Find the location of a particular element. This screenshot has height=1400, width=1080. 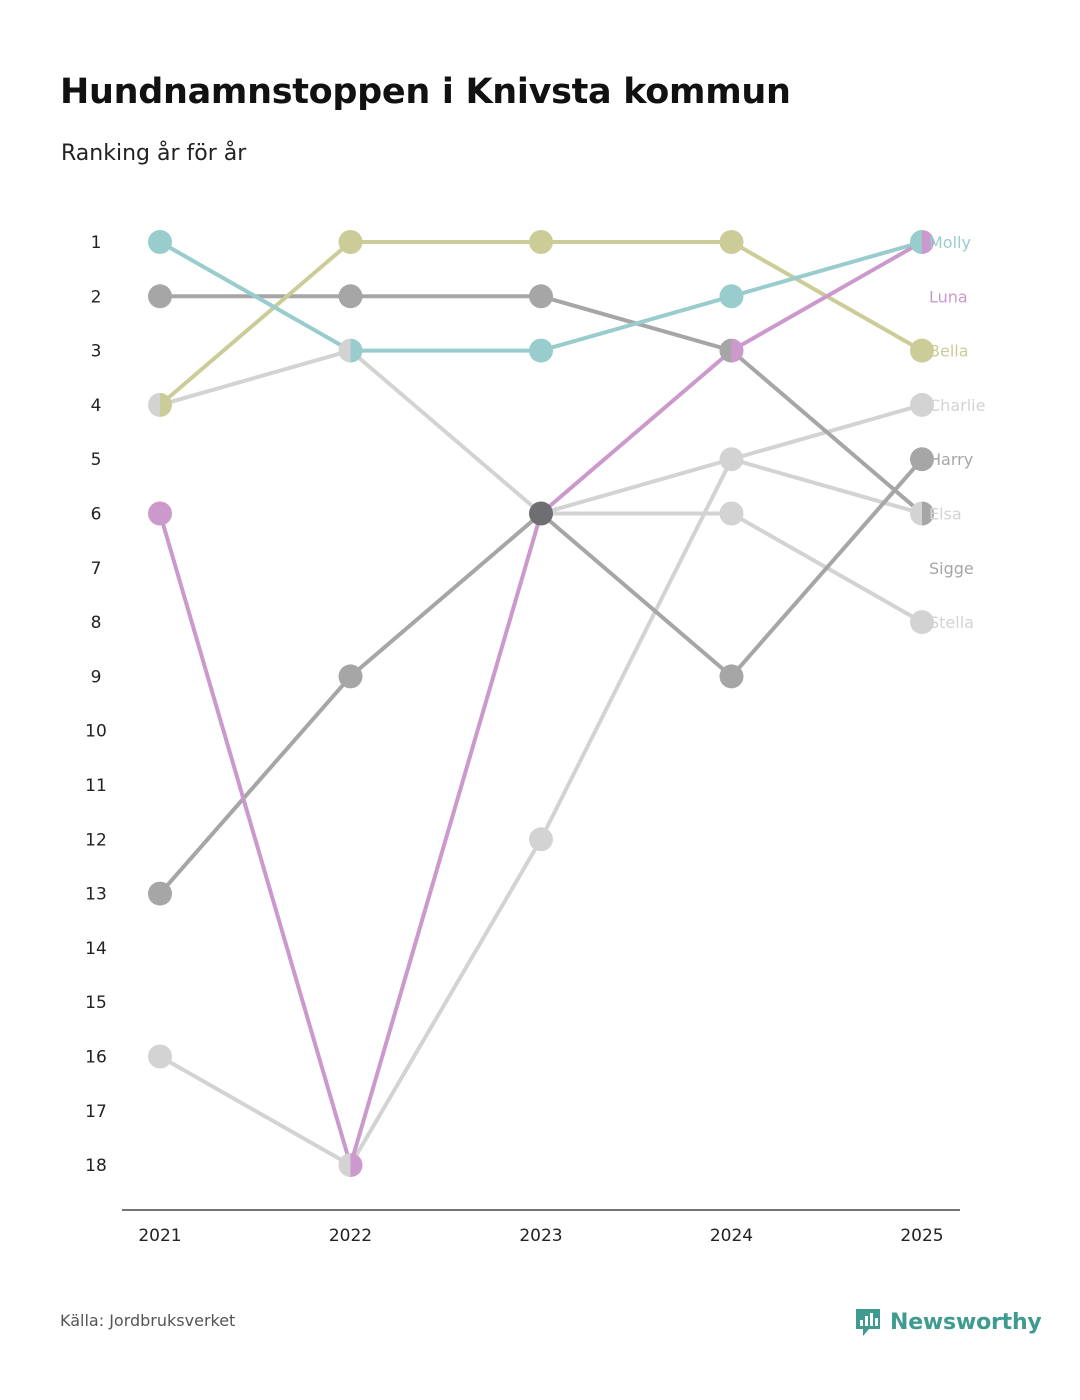

chart-title: Hundnamnstoppen i Knivsta kommun is located at coordinates (425, 92).